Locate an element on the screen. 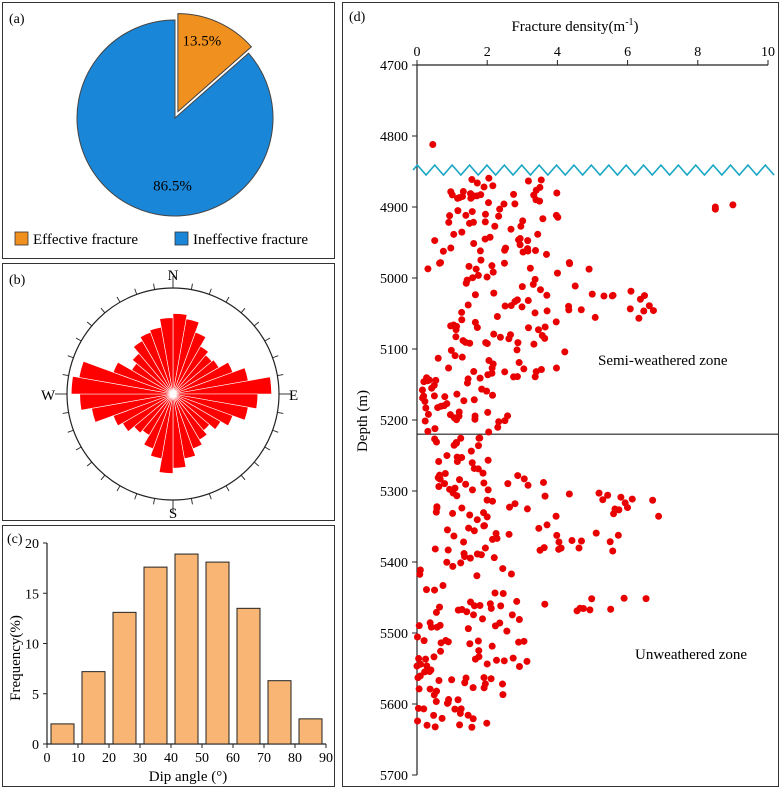 The image size is (782, 789). hist-ylabel: Frequency(%) is located at coordinates (16, 658).